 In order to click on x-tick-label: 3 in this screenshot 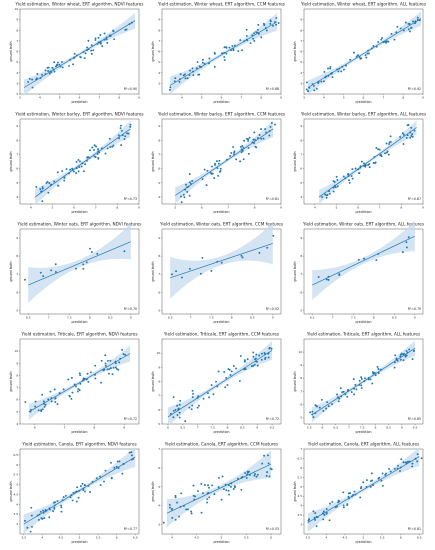, I will do `click(304, 97)`.